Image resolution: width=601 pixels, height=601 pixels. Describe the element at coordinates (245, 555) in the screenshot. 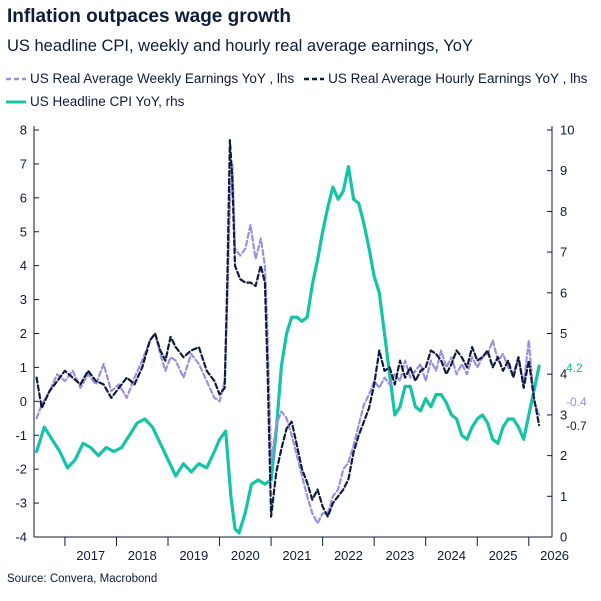

I see `x-tick-label: 2020` at that location.